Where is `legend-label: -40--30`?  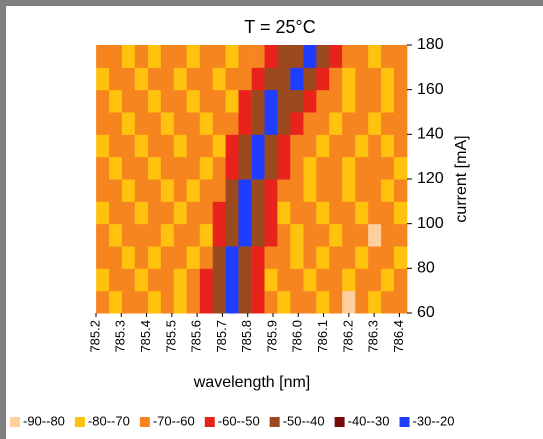
legend-label: -40--30 is located at coordinates (369, 420).